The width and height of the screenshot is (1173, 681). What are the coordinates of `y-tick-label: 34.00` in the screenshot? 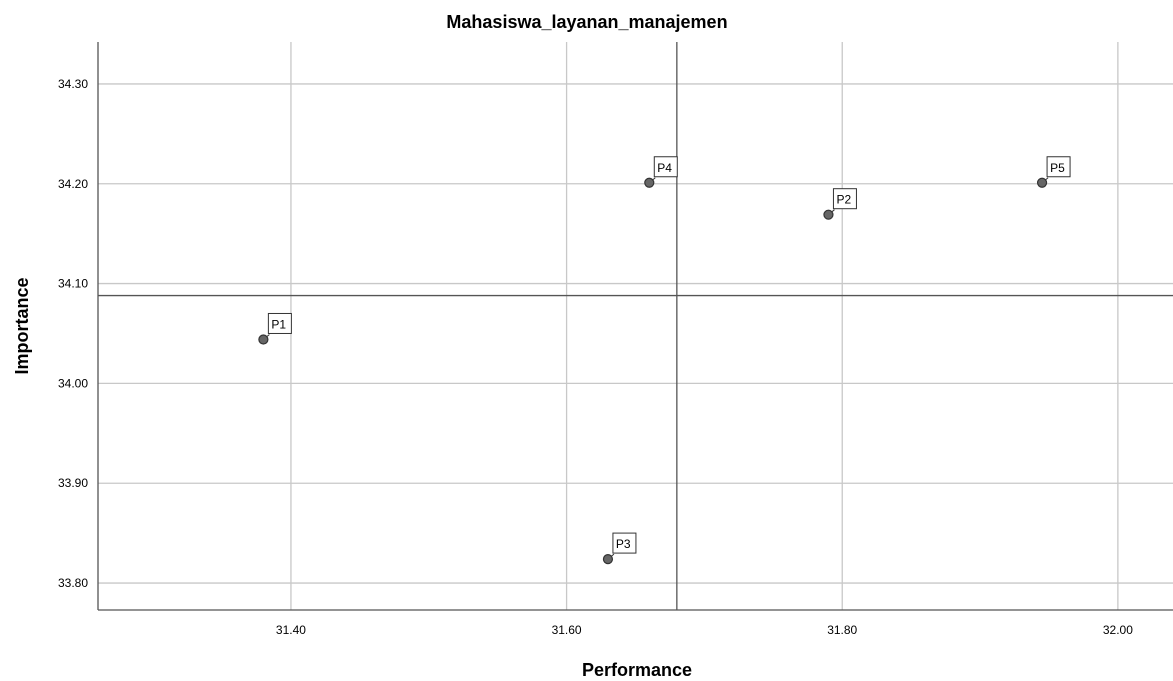 It's located at (73, 383).